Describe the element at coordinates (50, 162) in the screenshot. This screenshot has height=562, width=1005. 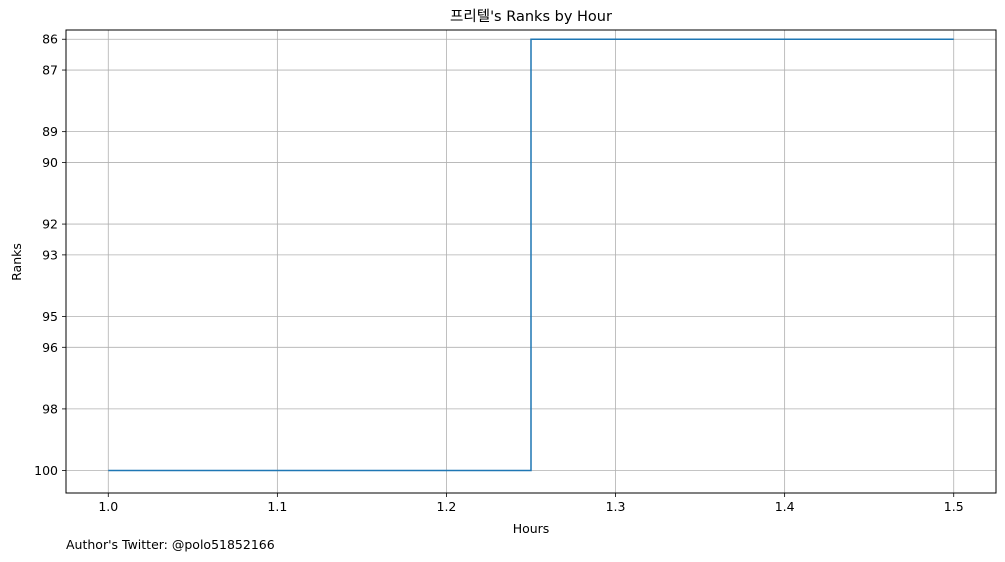
I see `y-tick-label: 90` at that location.